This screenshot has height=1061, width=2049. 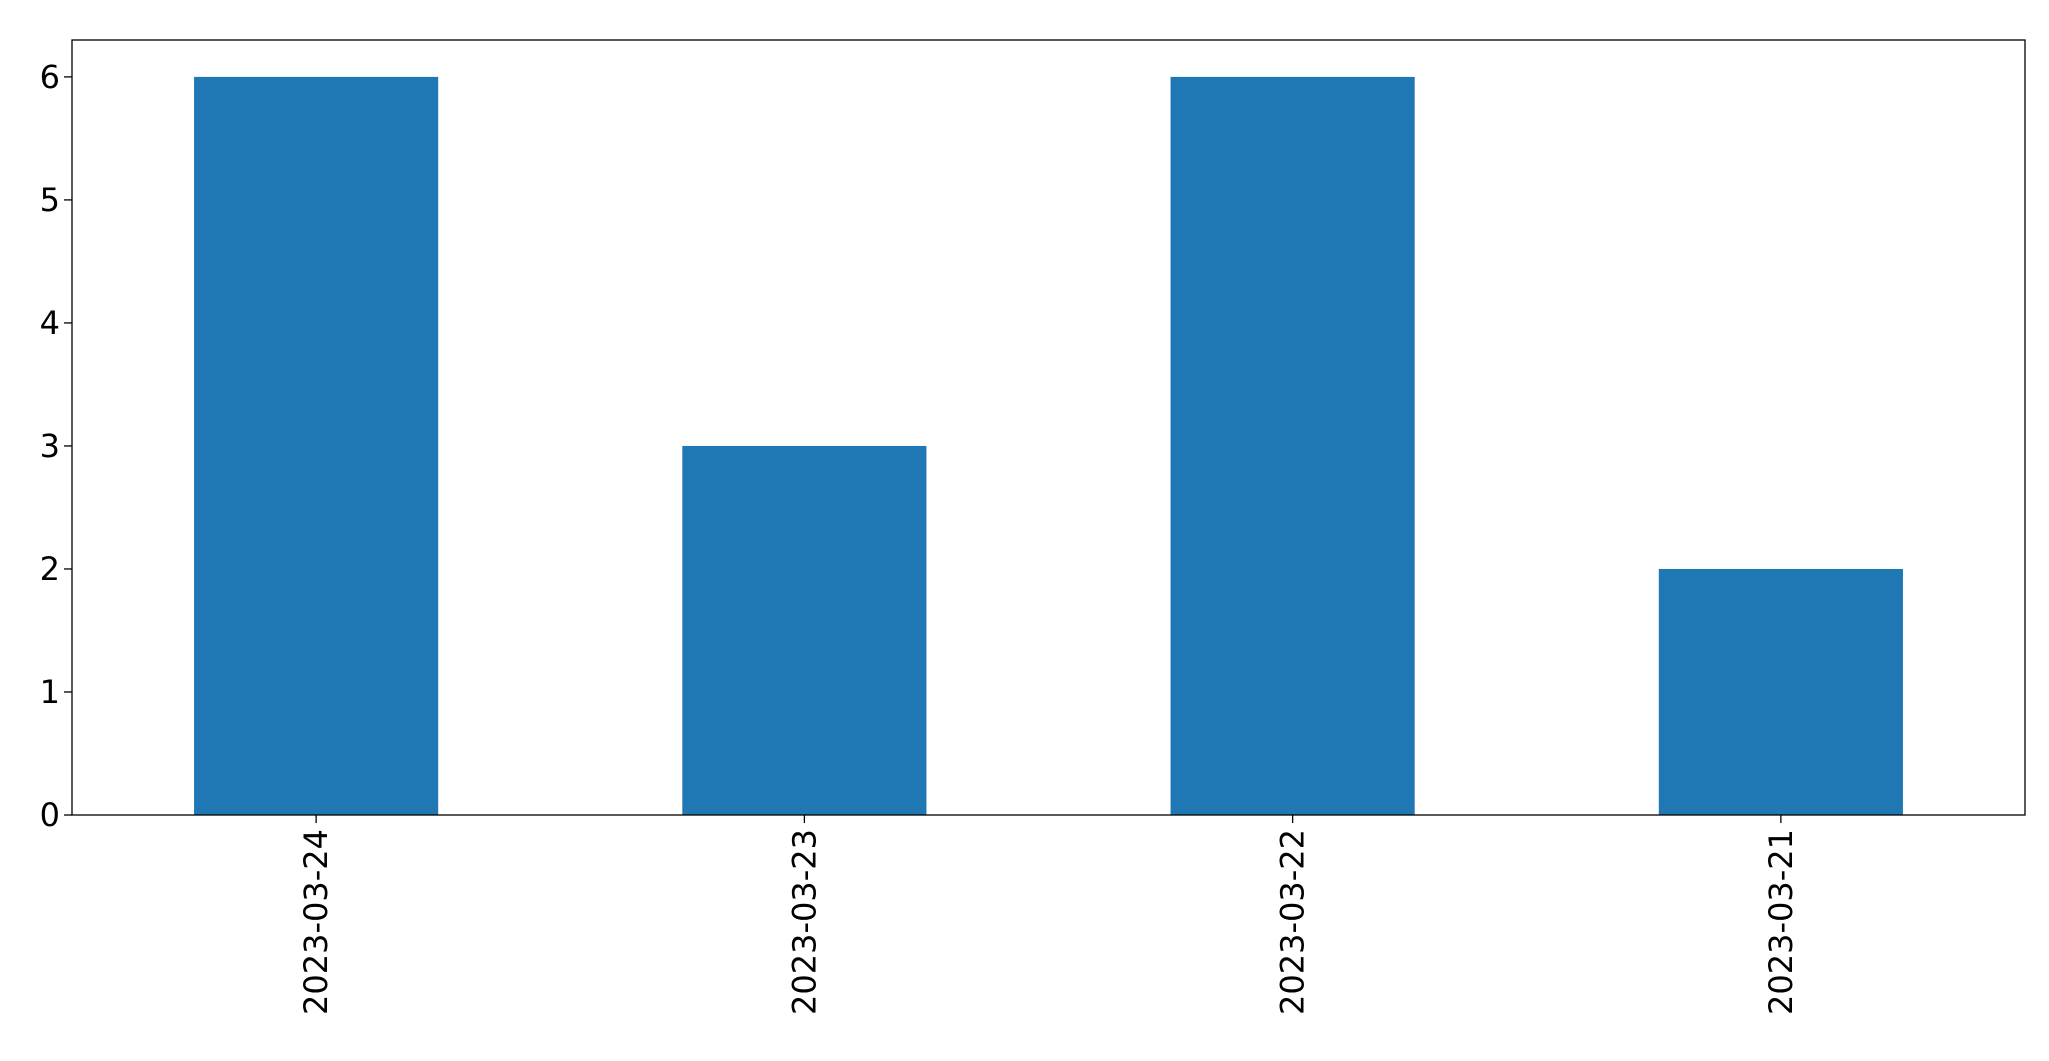 I want to click on y-tick-label: 6, so click(x=50, y=77).